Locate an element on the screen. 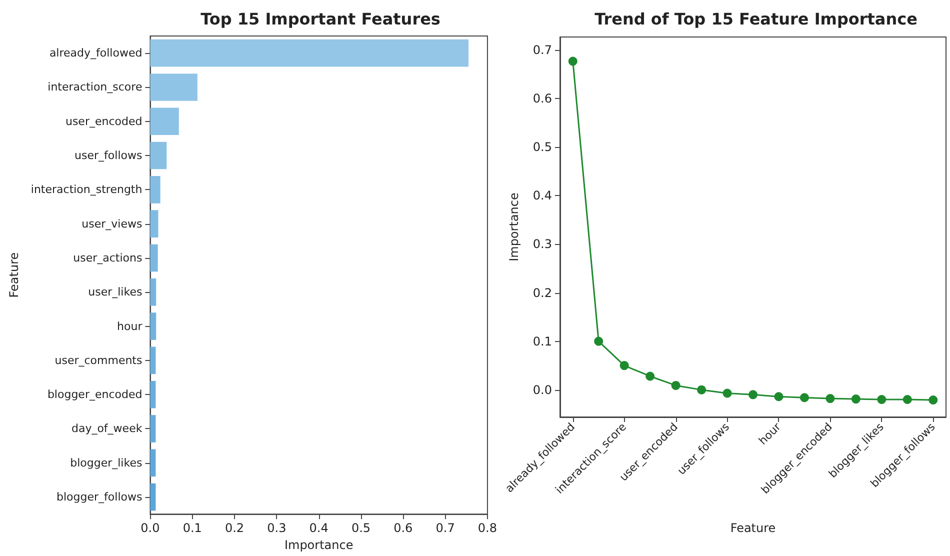 This screenshot has height=556, width=950. y-tick-label: 0.7 is located at coordinates (542, 50).